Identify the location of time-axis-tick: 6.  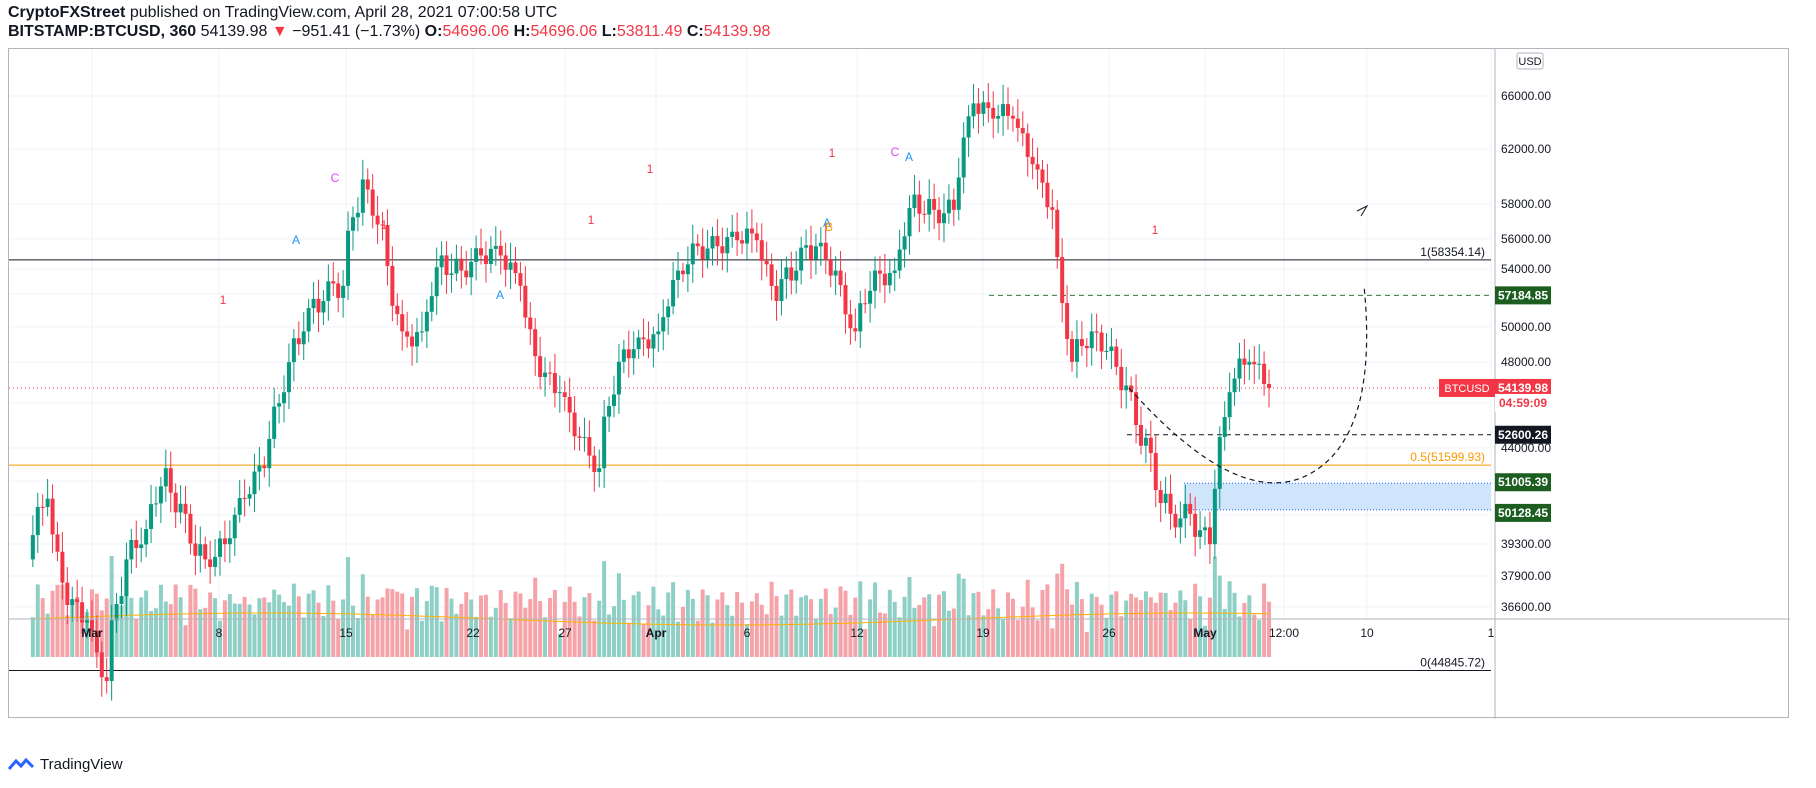
(747, 633).